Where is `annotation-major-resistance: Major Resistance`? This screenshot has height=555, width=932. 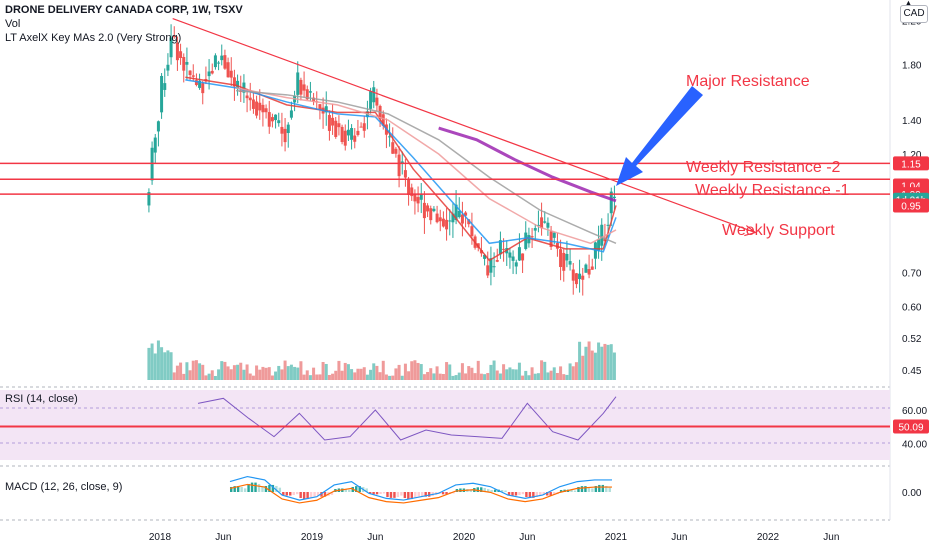 annotation-major-resistance: Major Resistance is located at coordinates (748, 81).